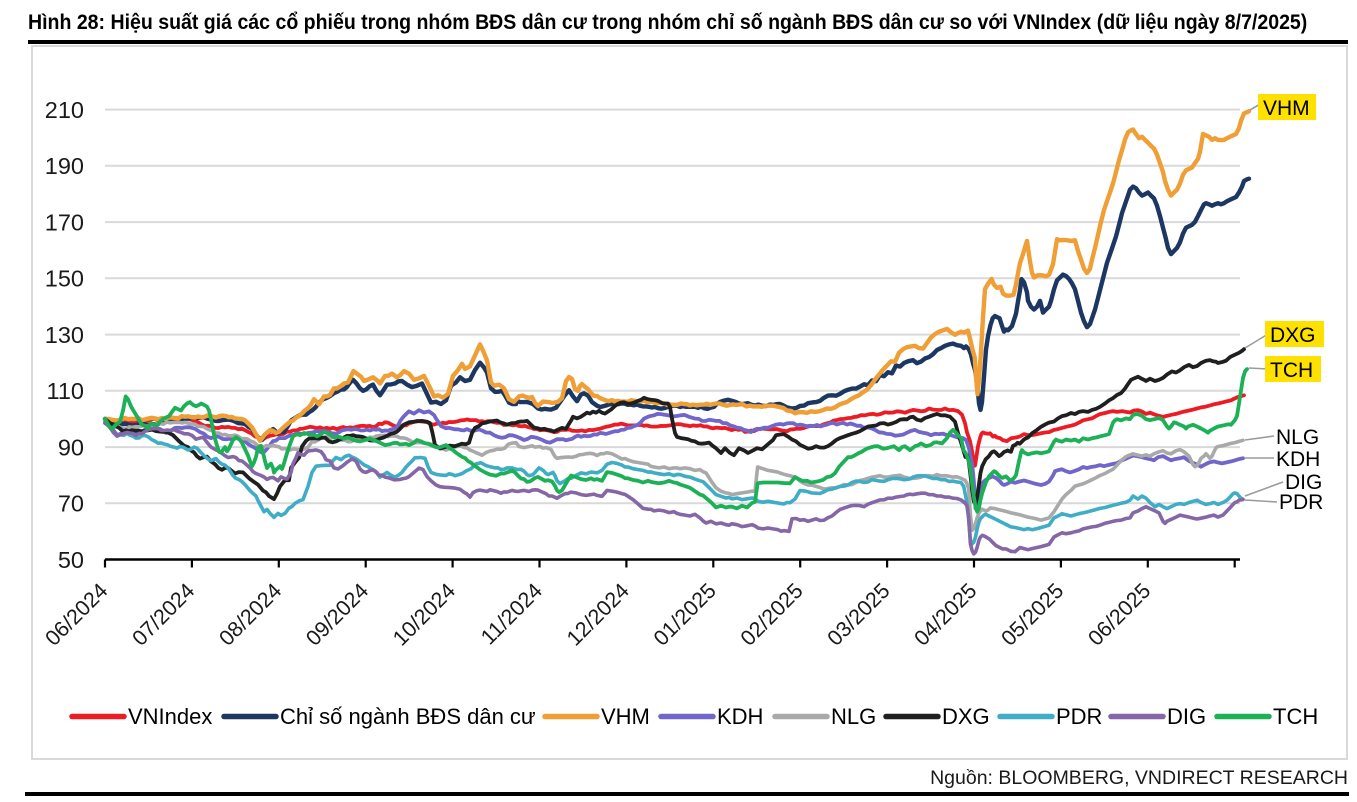 The width and height of the screenshot is (1357, 802). What do you see at coordinates (859, 615) in the screenshot?
I see `svg-text: 03/2025` at bounding box center [859, 615].